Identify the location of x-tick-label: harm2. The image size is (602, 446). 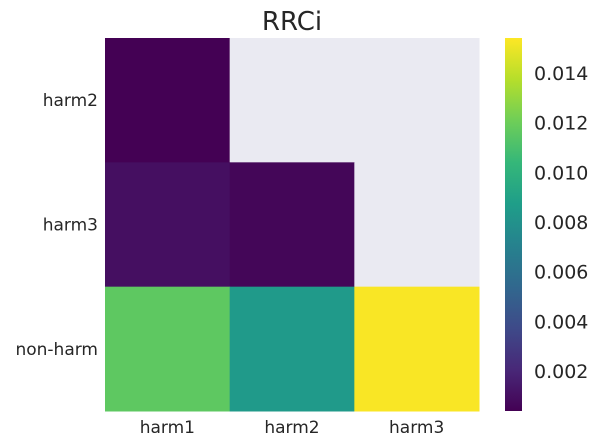
(291, 428).